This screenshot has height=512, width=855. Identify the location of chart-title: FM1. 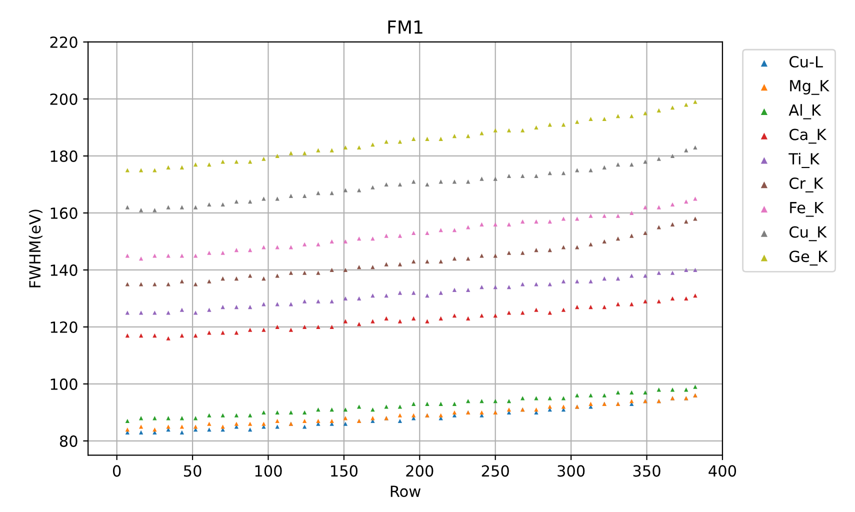
(405, 27).